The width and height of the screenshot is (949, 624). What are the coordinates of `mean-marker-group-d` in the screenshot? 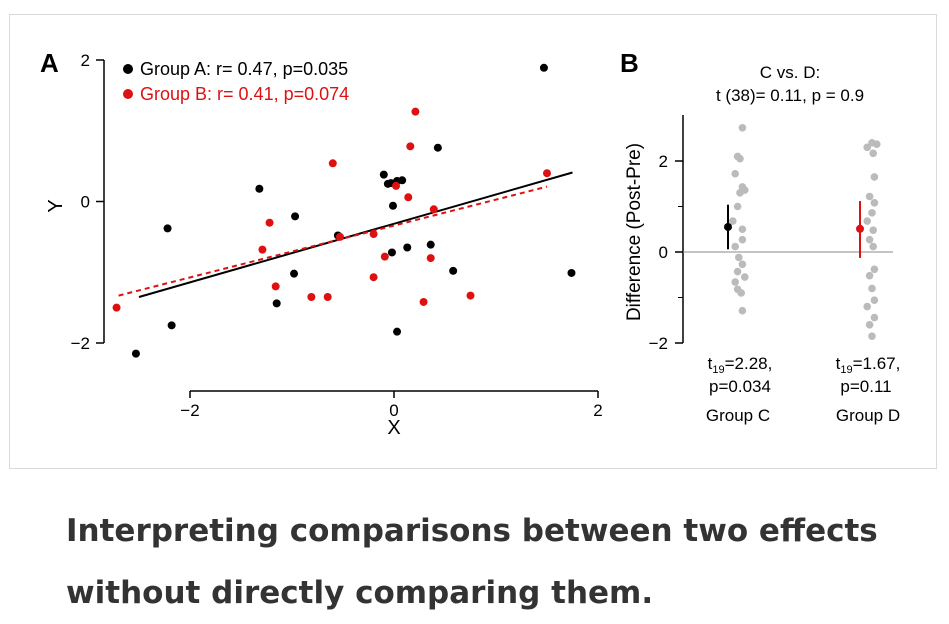 It's located at (860, 228).